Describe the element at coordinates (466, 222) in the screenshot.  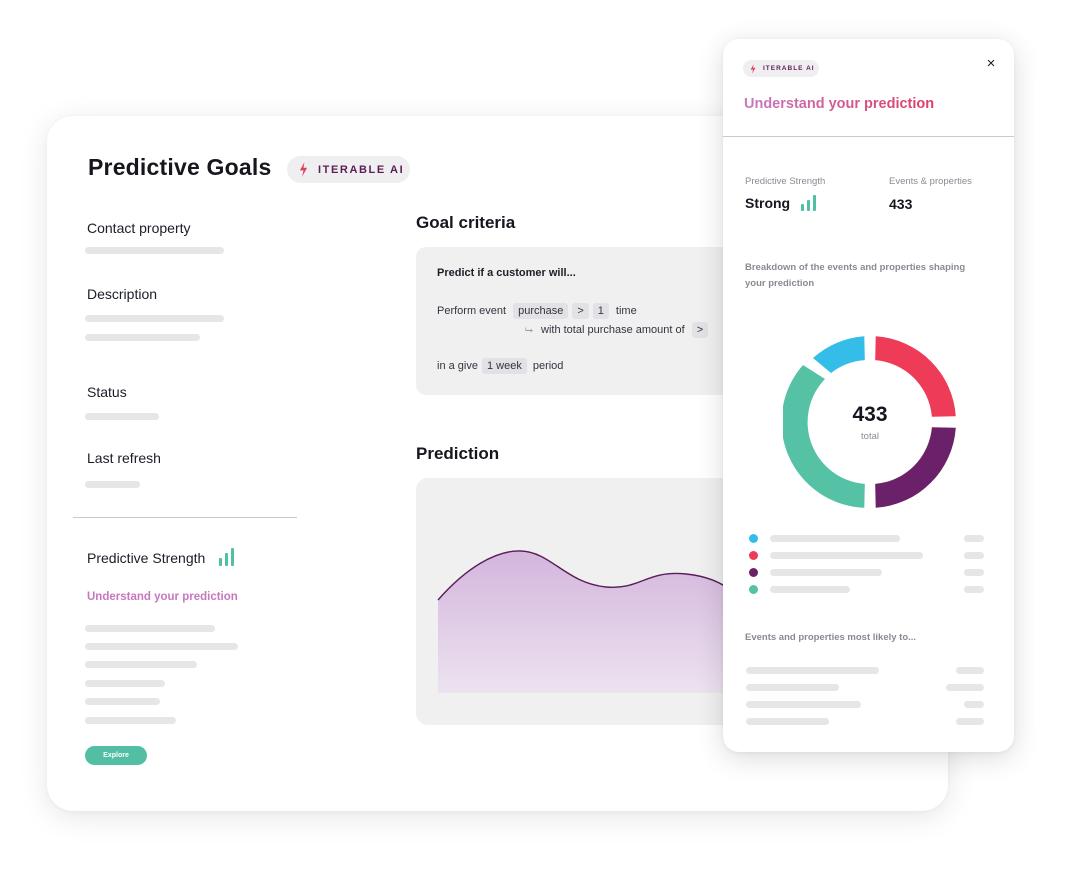
I see `goal-criteria-title: Goal criteria` at that location.